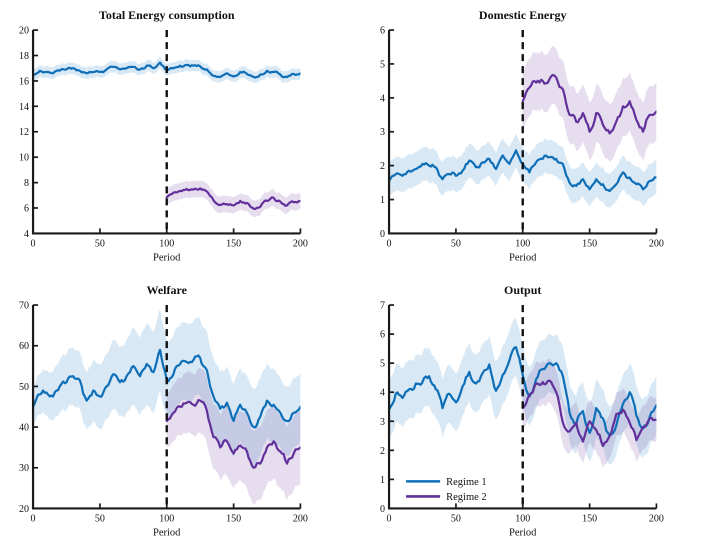 The width and height of the screenshot is (711, 549). I want to click on y-tick-label: 30, so click(24, 468).